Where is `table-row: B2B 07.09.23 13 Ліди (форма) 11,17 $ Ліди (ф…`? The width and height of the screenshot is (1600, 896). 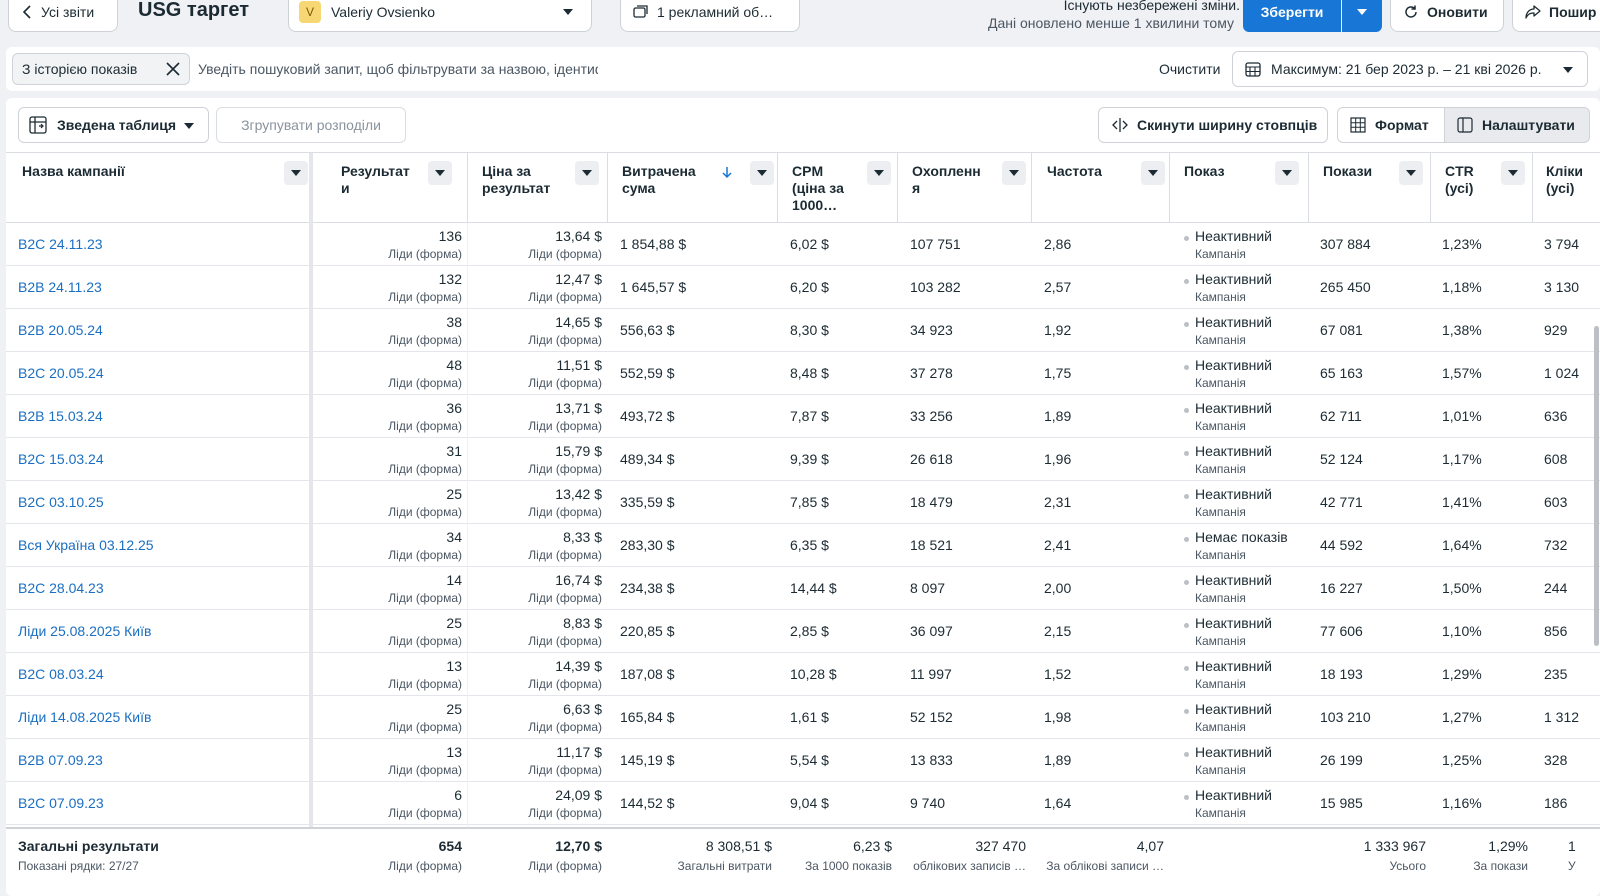
table-row: B2B 07.09.23 13 Ліди (форма) 11,17 $ Ліди (ф… is located at coordinates (803, 760).